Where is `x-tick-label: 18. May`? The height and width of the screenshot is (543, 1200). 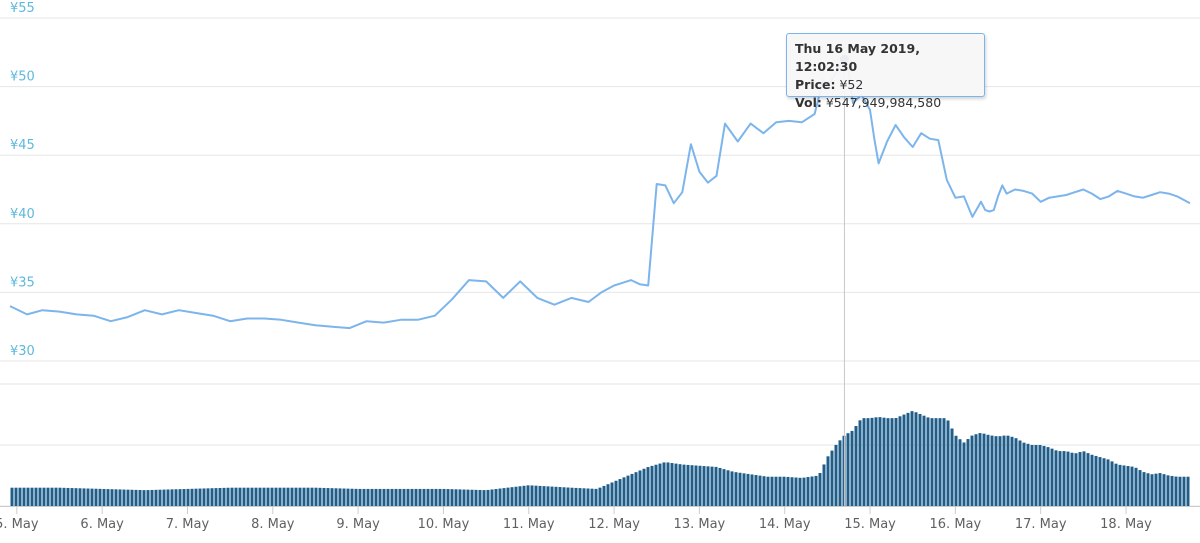
x-tick-label: 18. May is located at coordinates (1126, 524).